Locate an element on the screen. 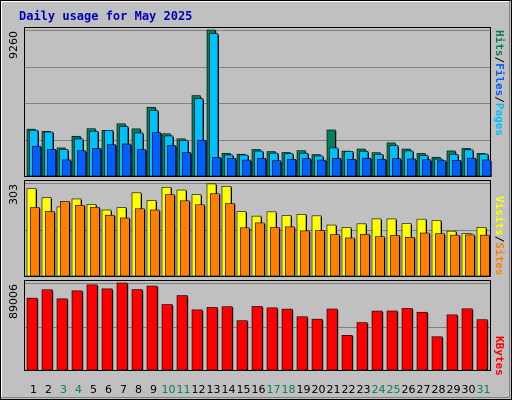 The height and width of the screenshot is (400, 512). bar-pages-day-30-fill is located at coordinates (471, 167).